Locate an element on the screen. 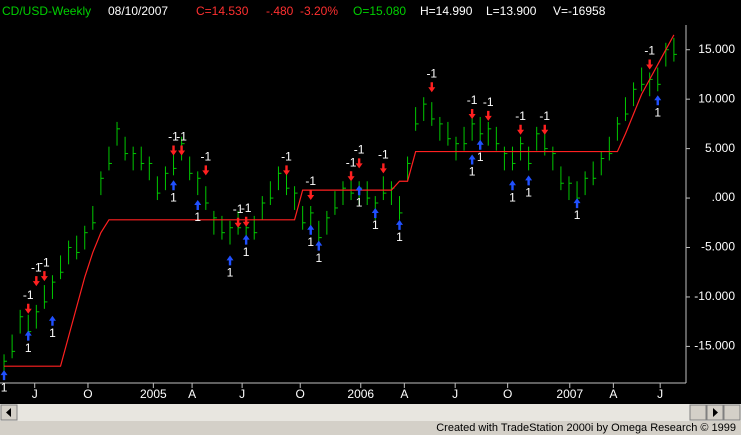 The height and width of the screenshot is (435, 741). y-tick-label: -10.000 is located at coordinates (714, 296).